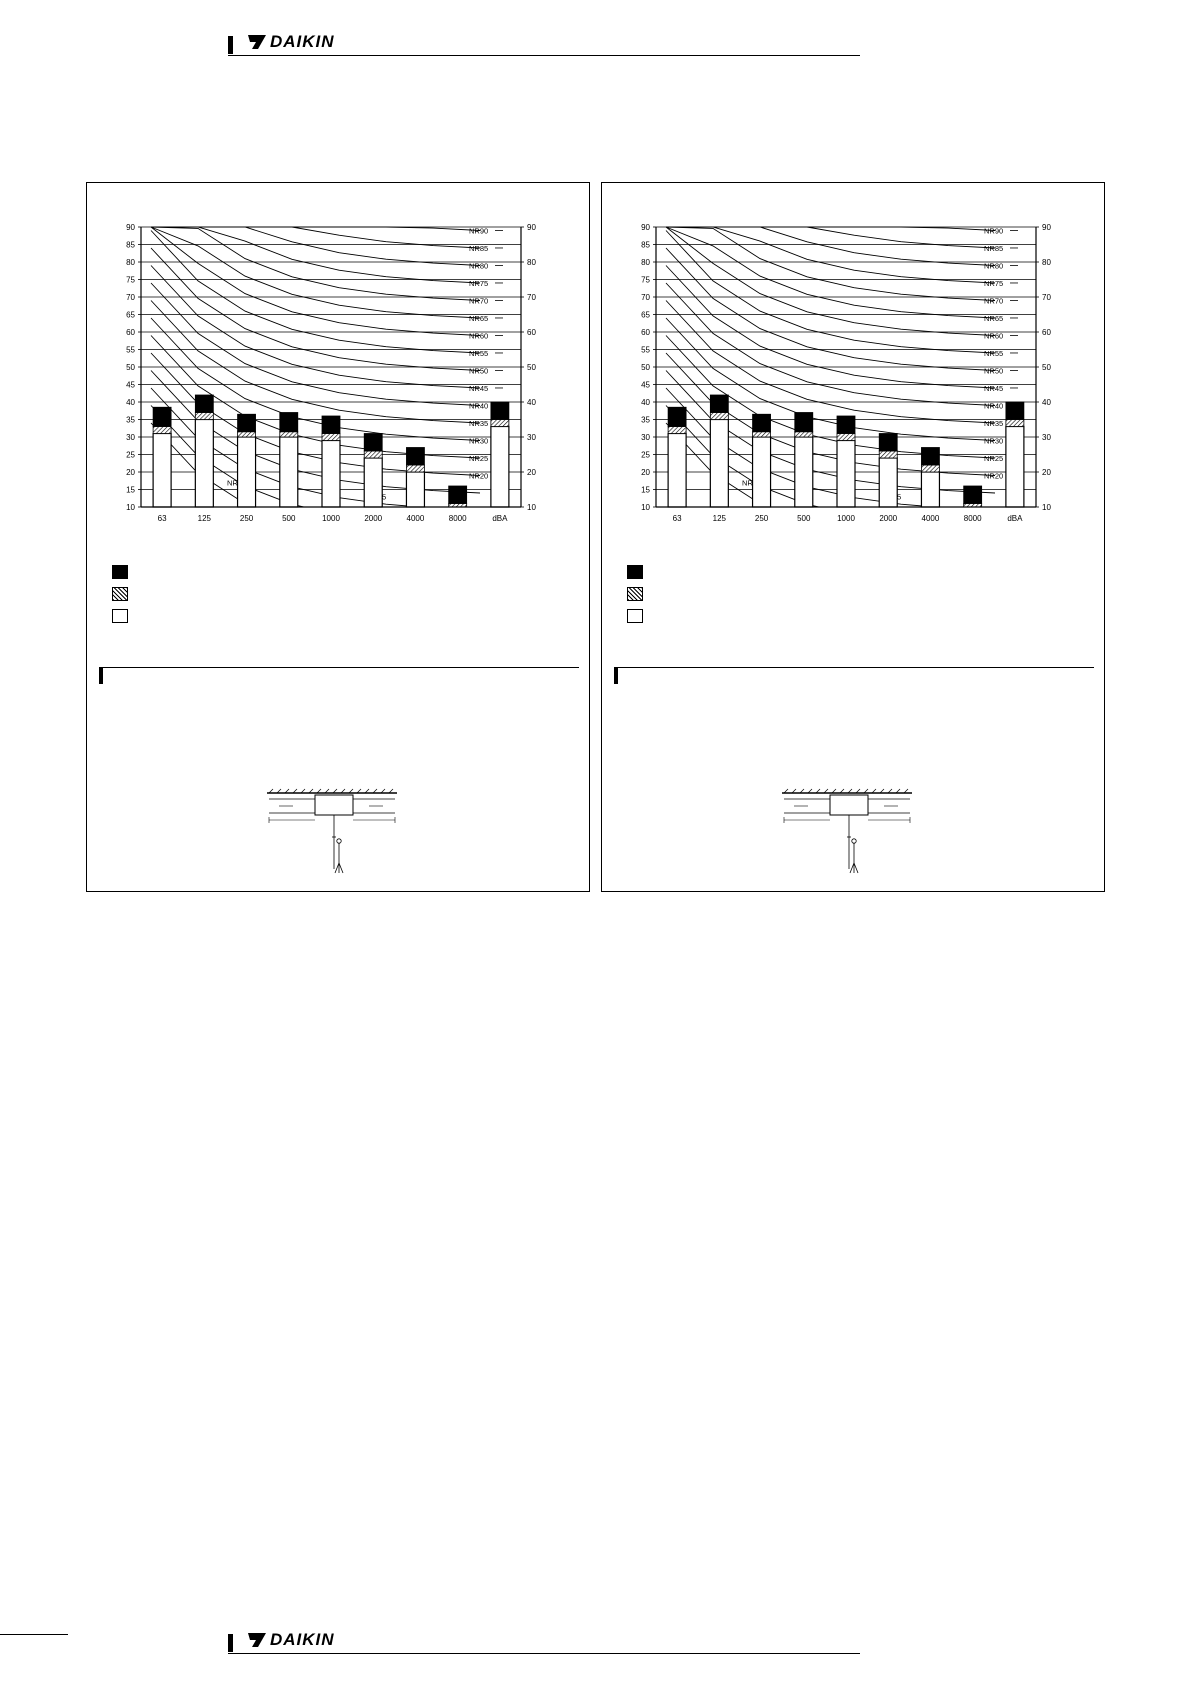 This screenshot has height=1684, width=1190. Describe the element at coordinates (973, 518) in the screenshot. I see `x-tick-label: 8000` at that location.